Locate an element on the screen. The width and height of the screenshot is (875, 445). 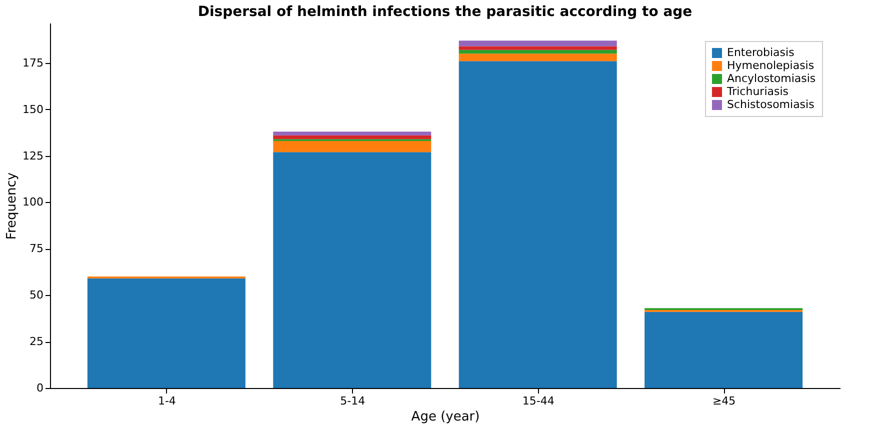
x-tick-label: 15-44 is located at coordinates (538, 401).